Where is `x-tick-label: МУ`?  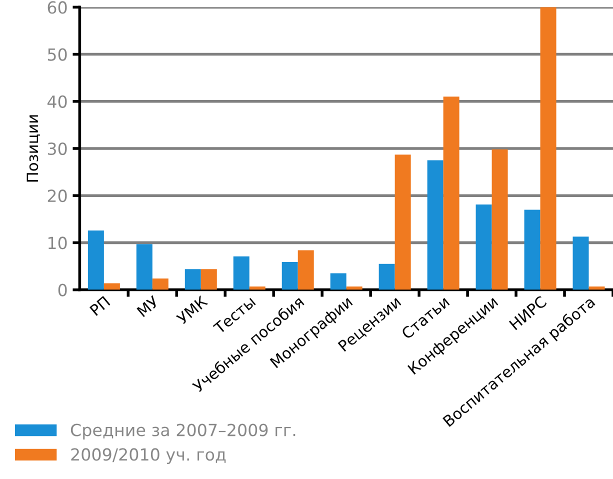 x-tick-label: МУ is located at coordinates (148, 306).